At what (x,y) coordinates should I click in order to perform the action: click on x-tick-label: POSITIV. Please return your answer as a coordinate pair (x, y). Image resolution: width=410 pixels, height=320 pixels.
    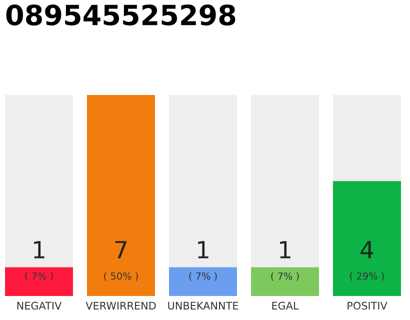
    Looking at the image, I should click on (368, 306).